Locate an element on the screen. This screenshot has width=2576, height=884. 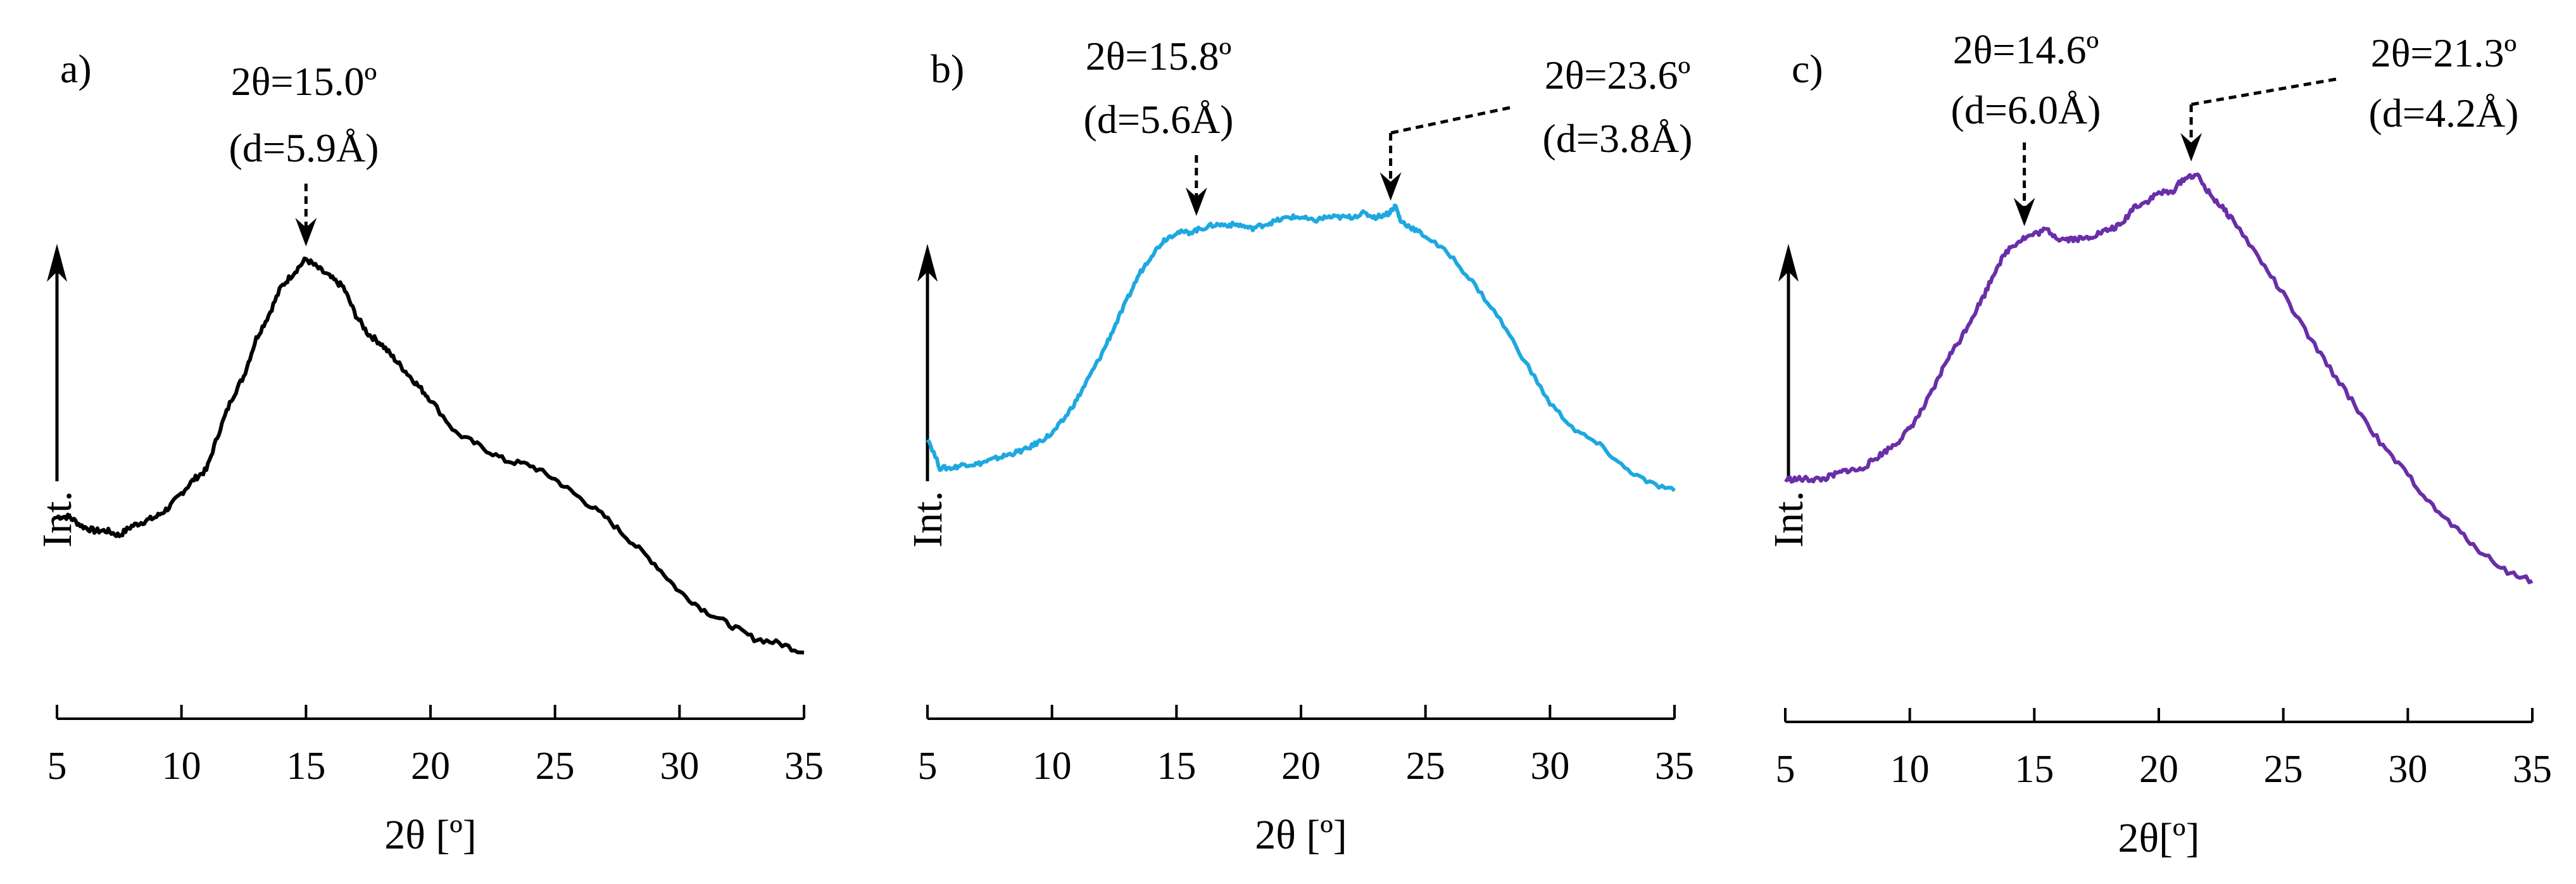
peak-annotation-angle: 2θ=15.8º is located at coordinates (1159, 56).